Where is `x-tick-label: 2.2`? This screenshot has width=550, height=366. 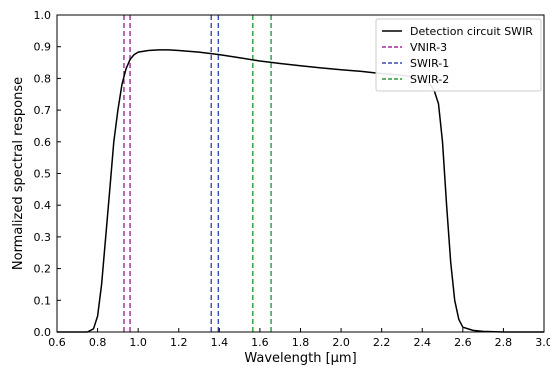
x-tick-label: 2.2 is located at coordinates (382, 342).